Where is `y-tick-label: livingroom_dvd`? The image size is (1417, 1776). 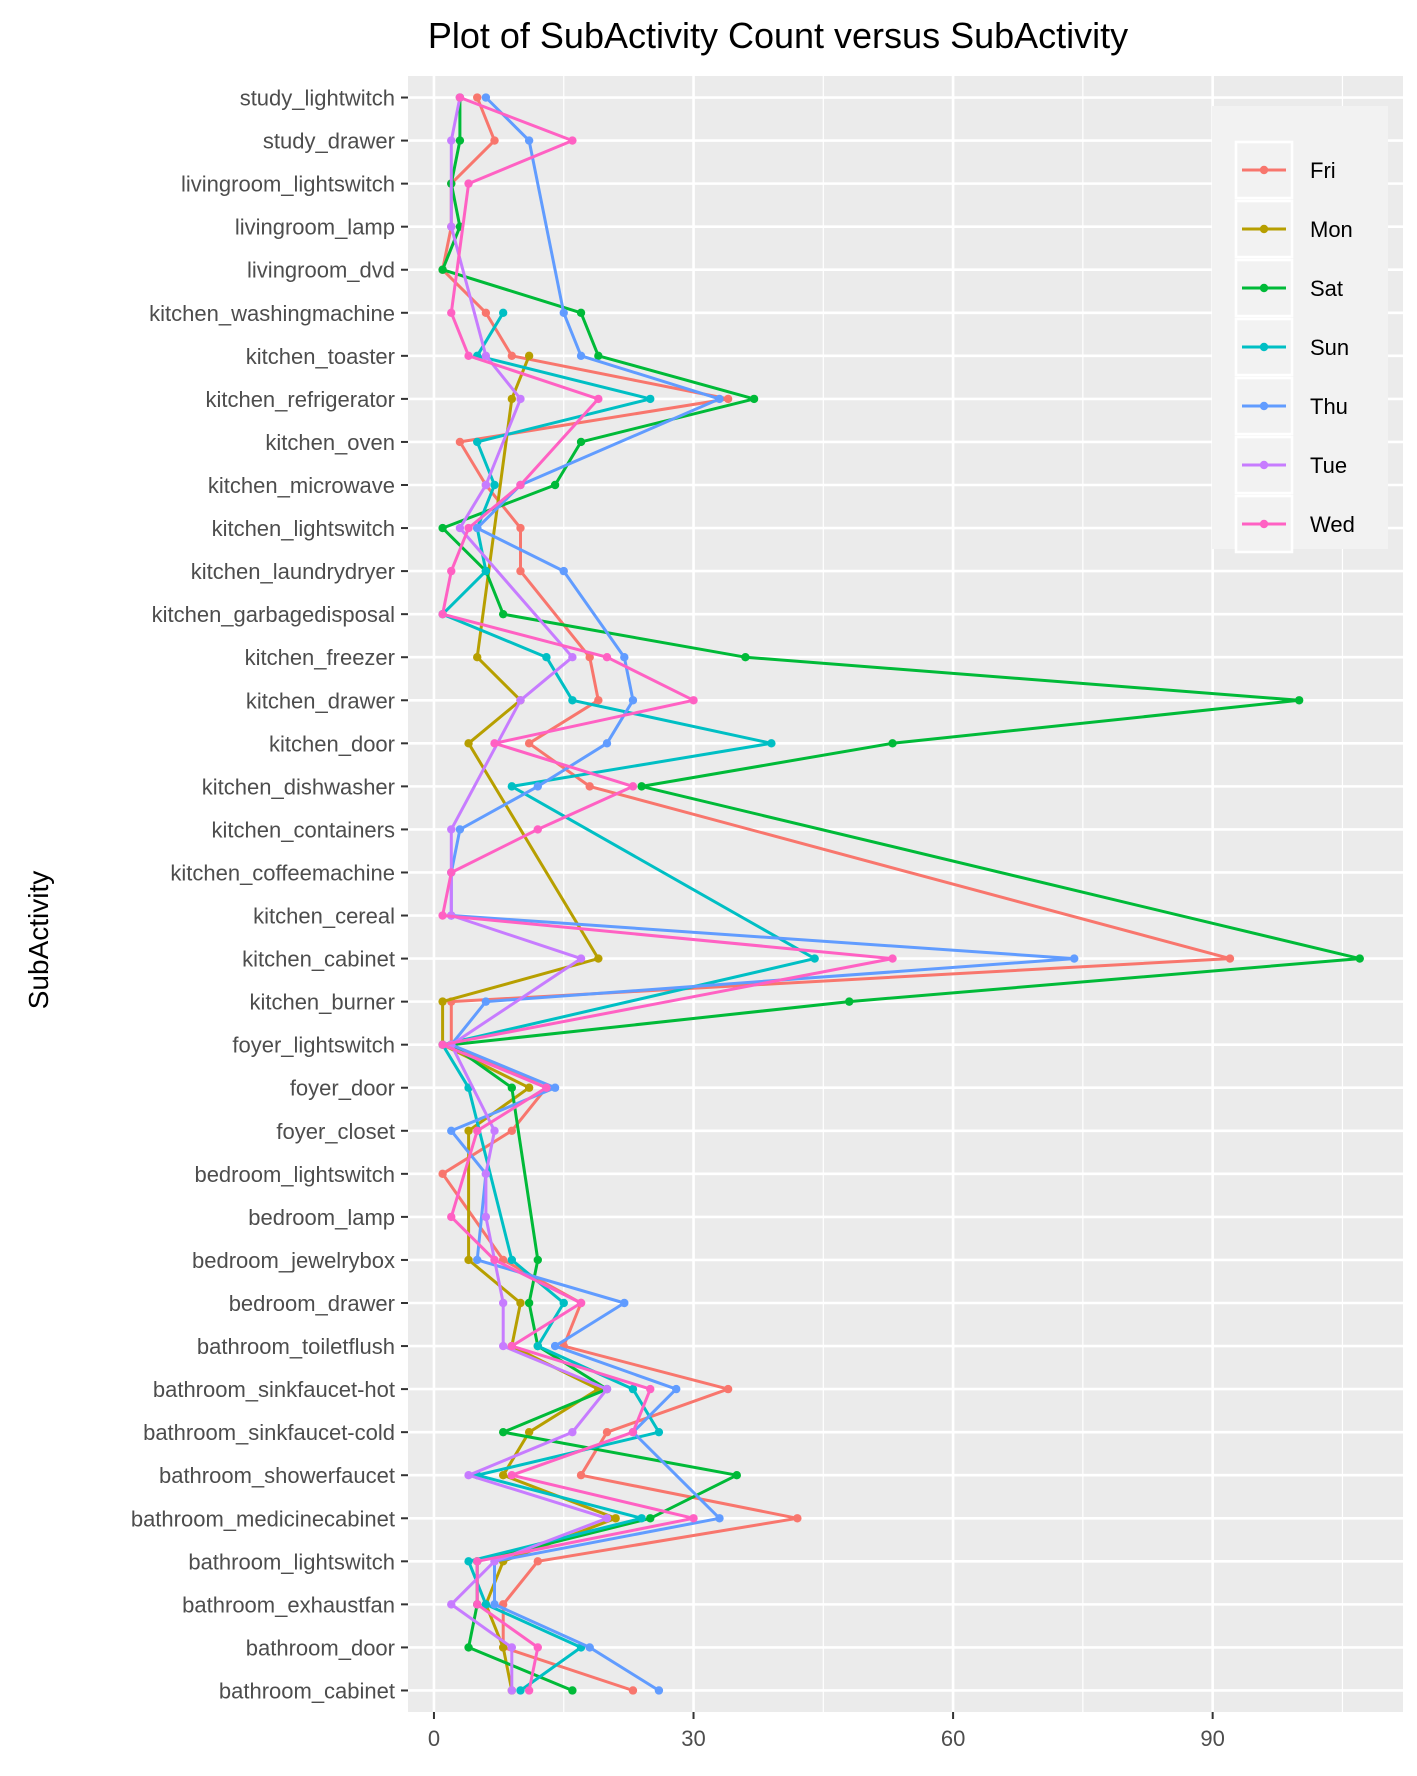
y-tick-label: livingroom_dvd is located at coordinates (321, 270).